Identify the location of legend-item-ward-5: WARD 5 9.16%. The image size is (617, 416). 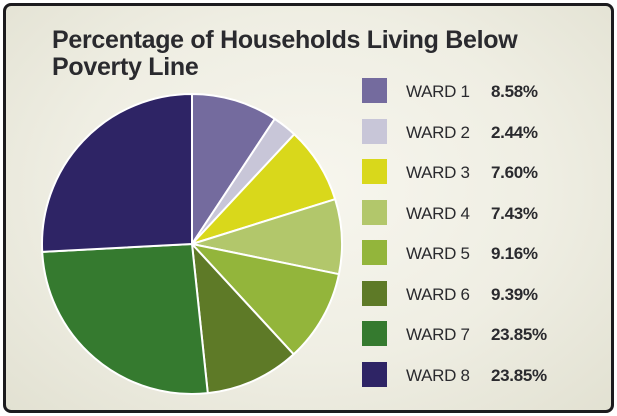
(482, 253).